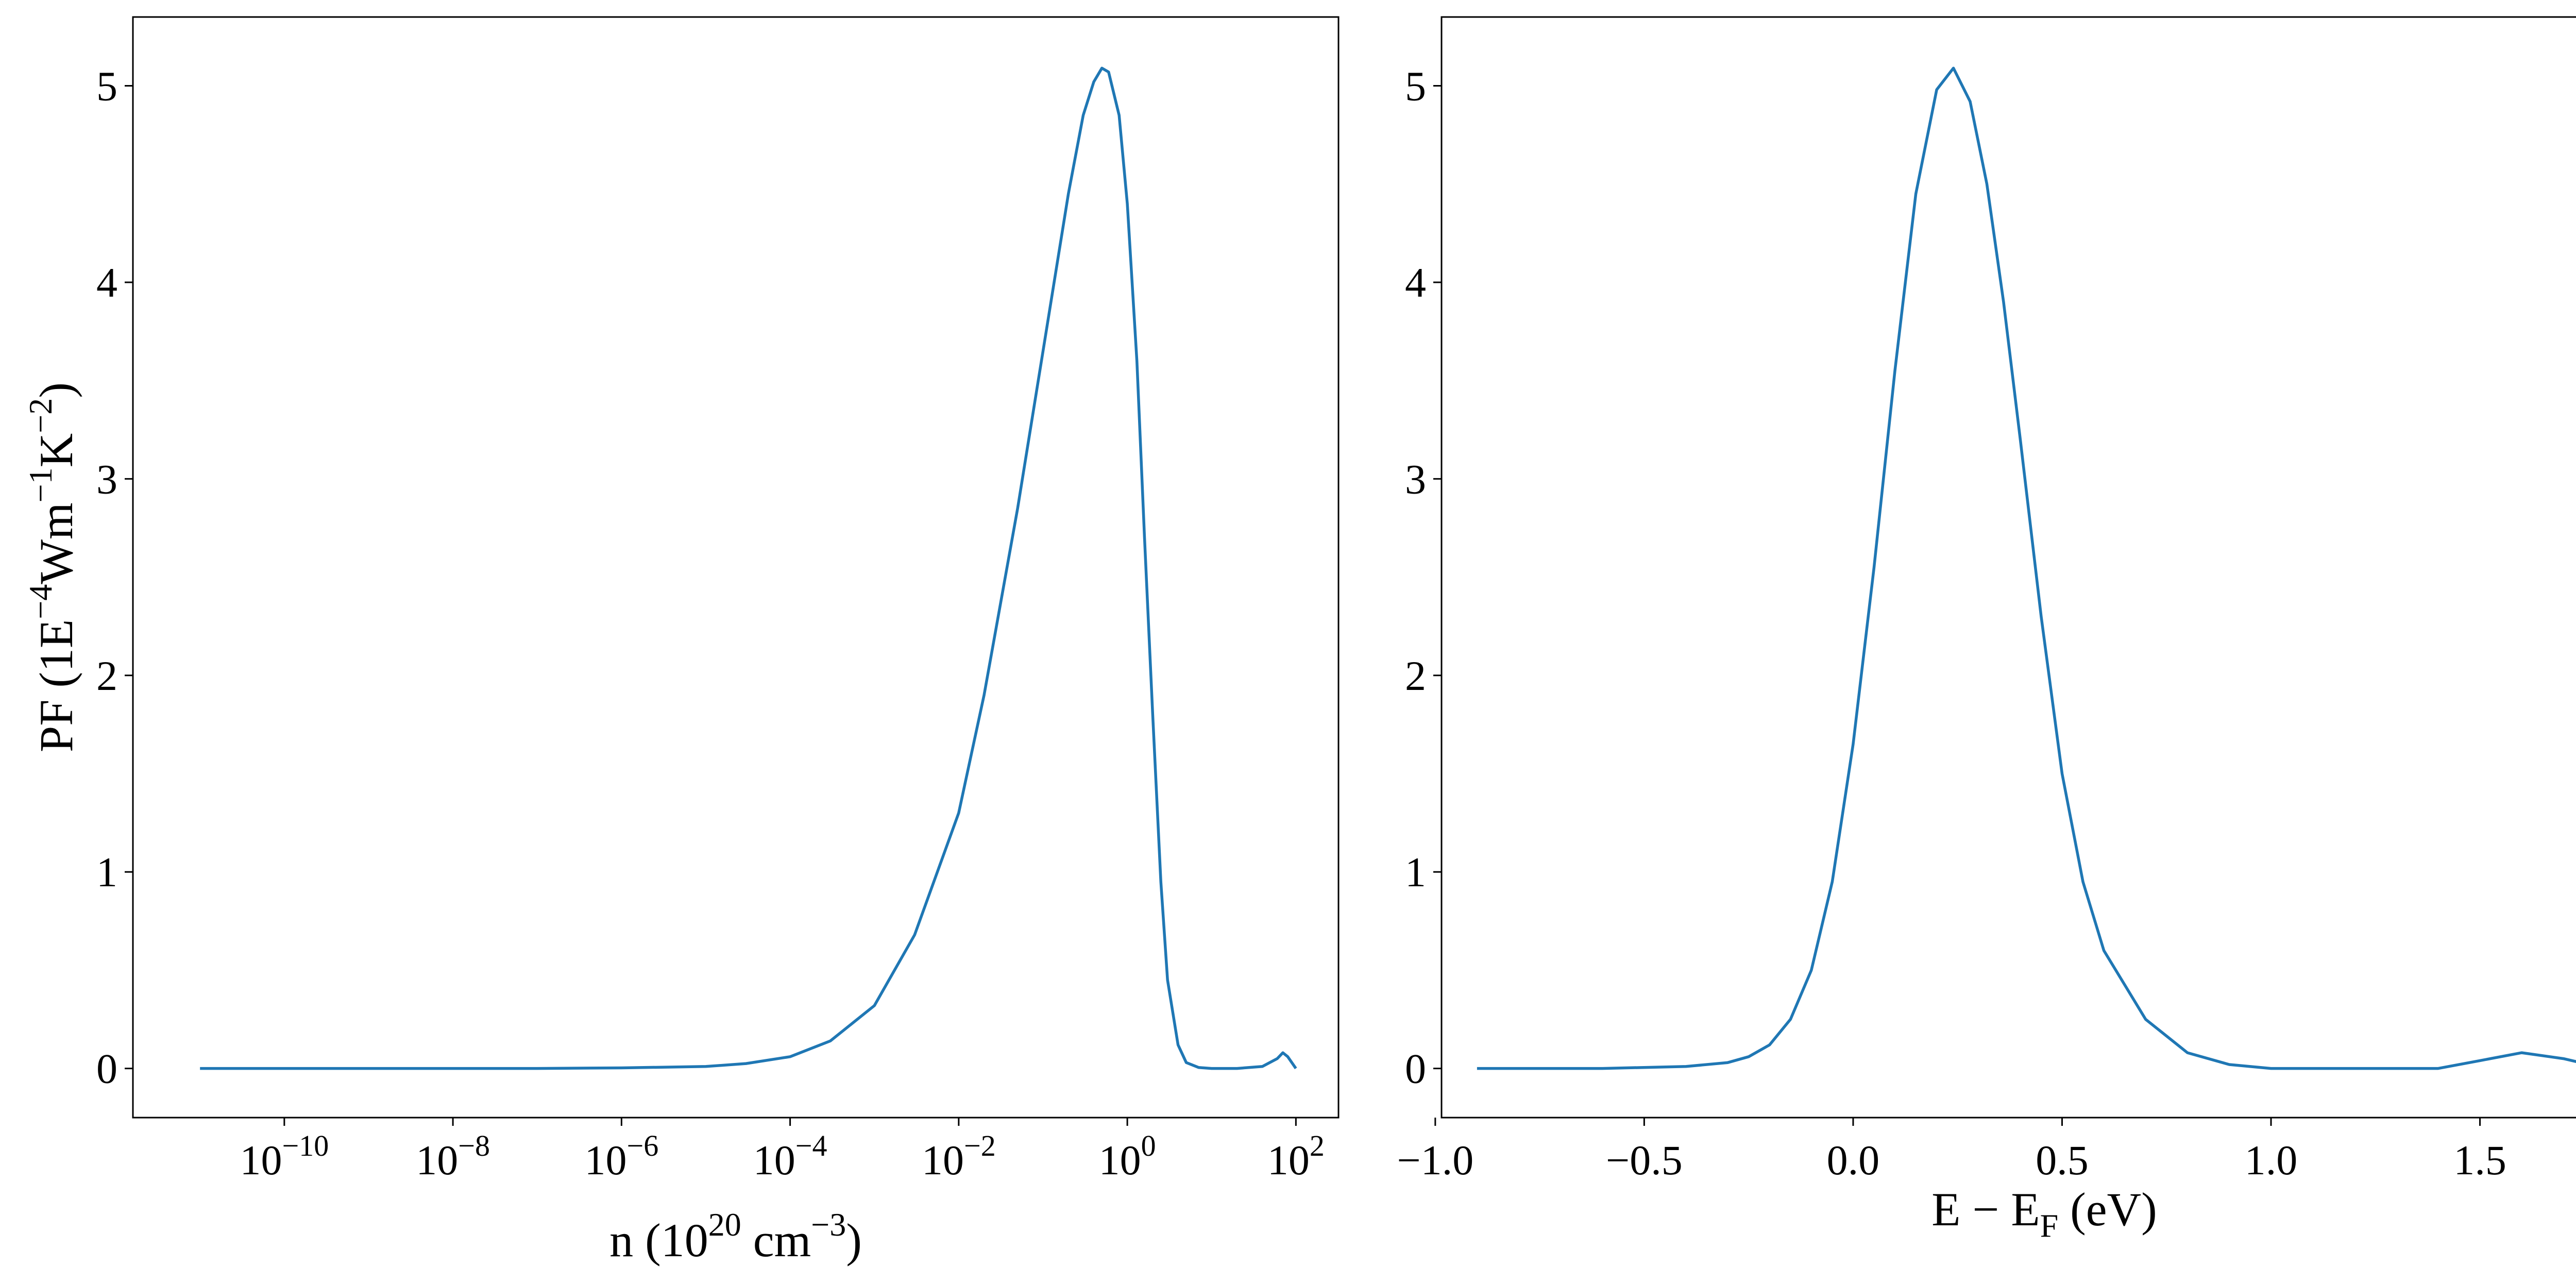  What do you see at coordinates (1296, 1156) in the screenshot?
I see `x-tick-label: 10²` at bounding box center [1296, 1156].